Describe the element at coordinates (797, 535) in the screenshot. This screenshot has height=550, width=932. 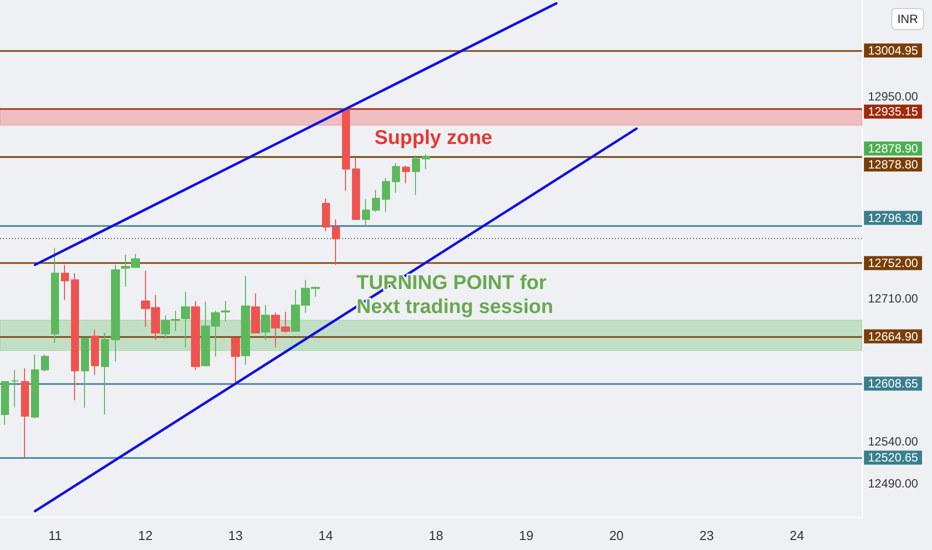
I see `x-tick-label: 24` at that location.